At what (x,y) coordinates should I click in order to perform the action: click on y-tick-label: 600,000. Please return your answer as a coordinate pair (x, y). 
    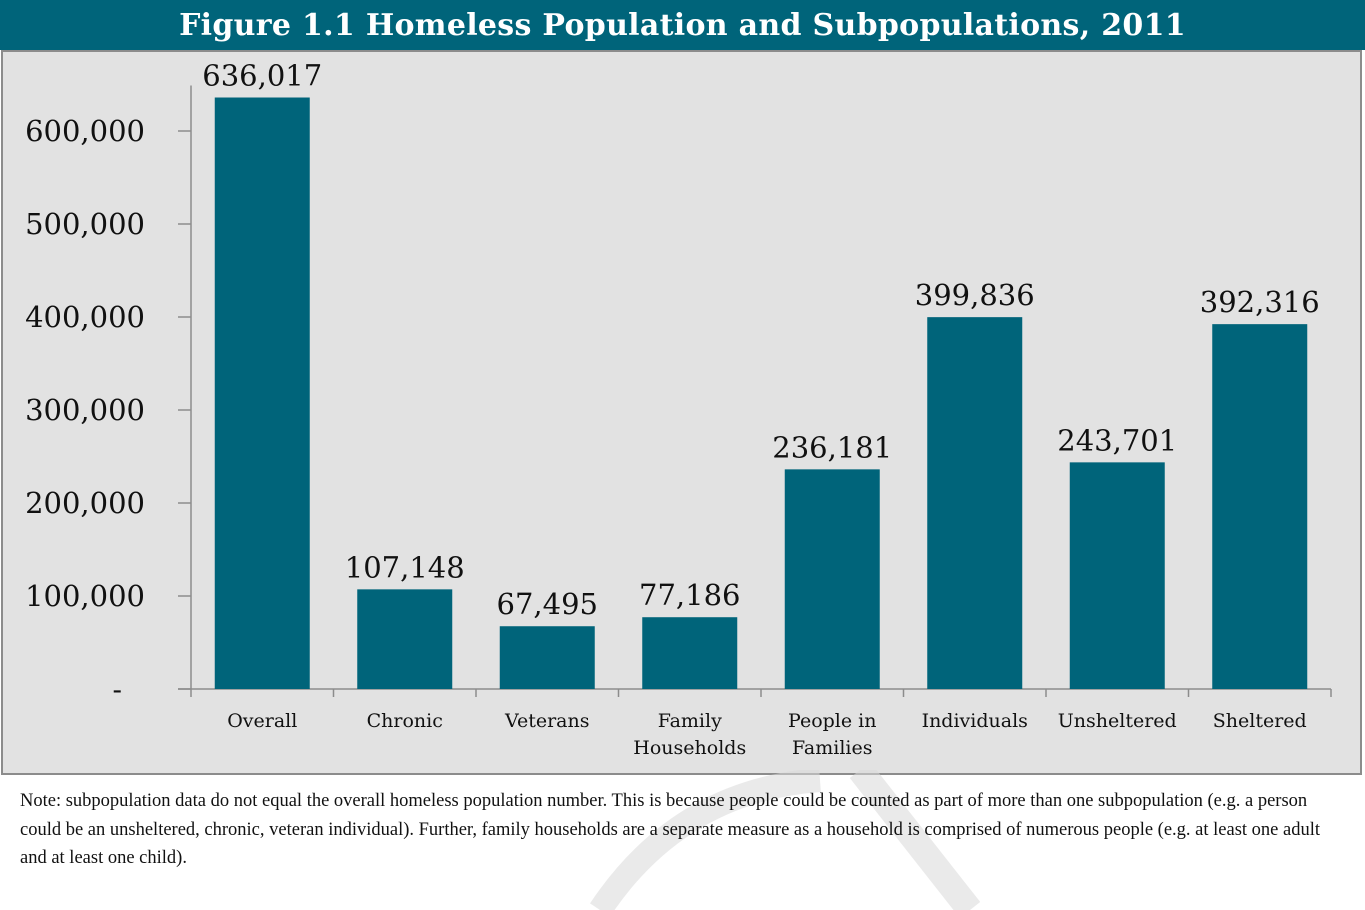
    Looking at the image, I should click on (85, 131).